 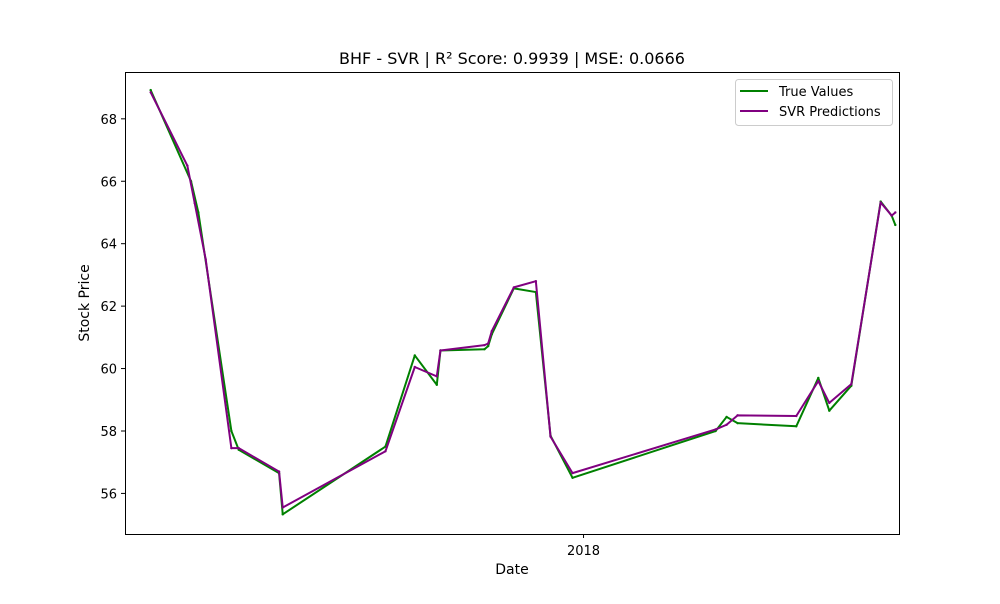 I want to click on y-tick-label: 62, so click(x=108, y=307).